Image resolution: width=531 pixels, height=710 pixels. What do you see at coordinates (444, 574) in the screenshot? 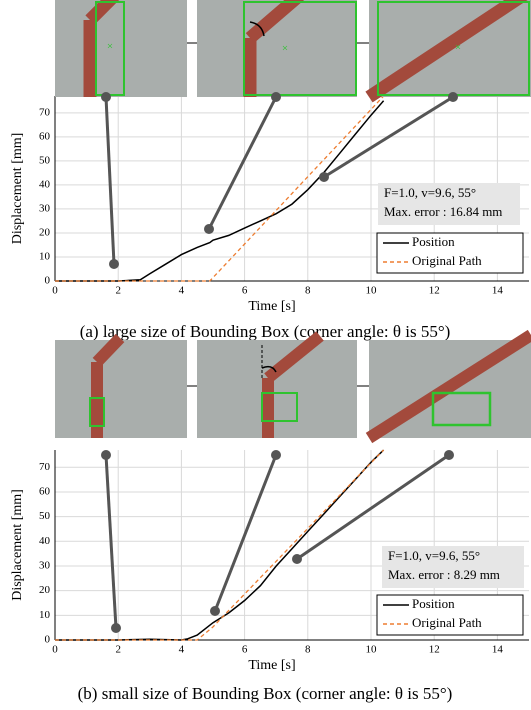
I see `annotation: Max. error : 8.29 mm` at bounding box center [444, 574].